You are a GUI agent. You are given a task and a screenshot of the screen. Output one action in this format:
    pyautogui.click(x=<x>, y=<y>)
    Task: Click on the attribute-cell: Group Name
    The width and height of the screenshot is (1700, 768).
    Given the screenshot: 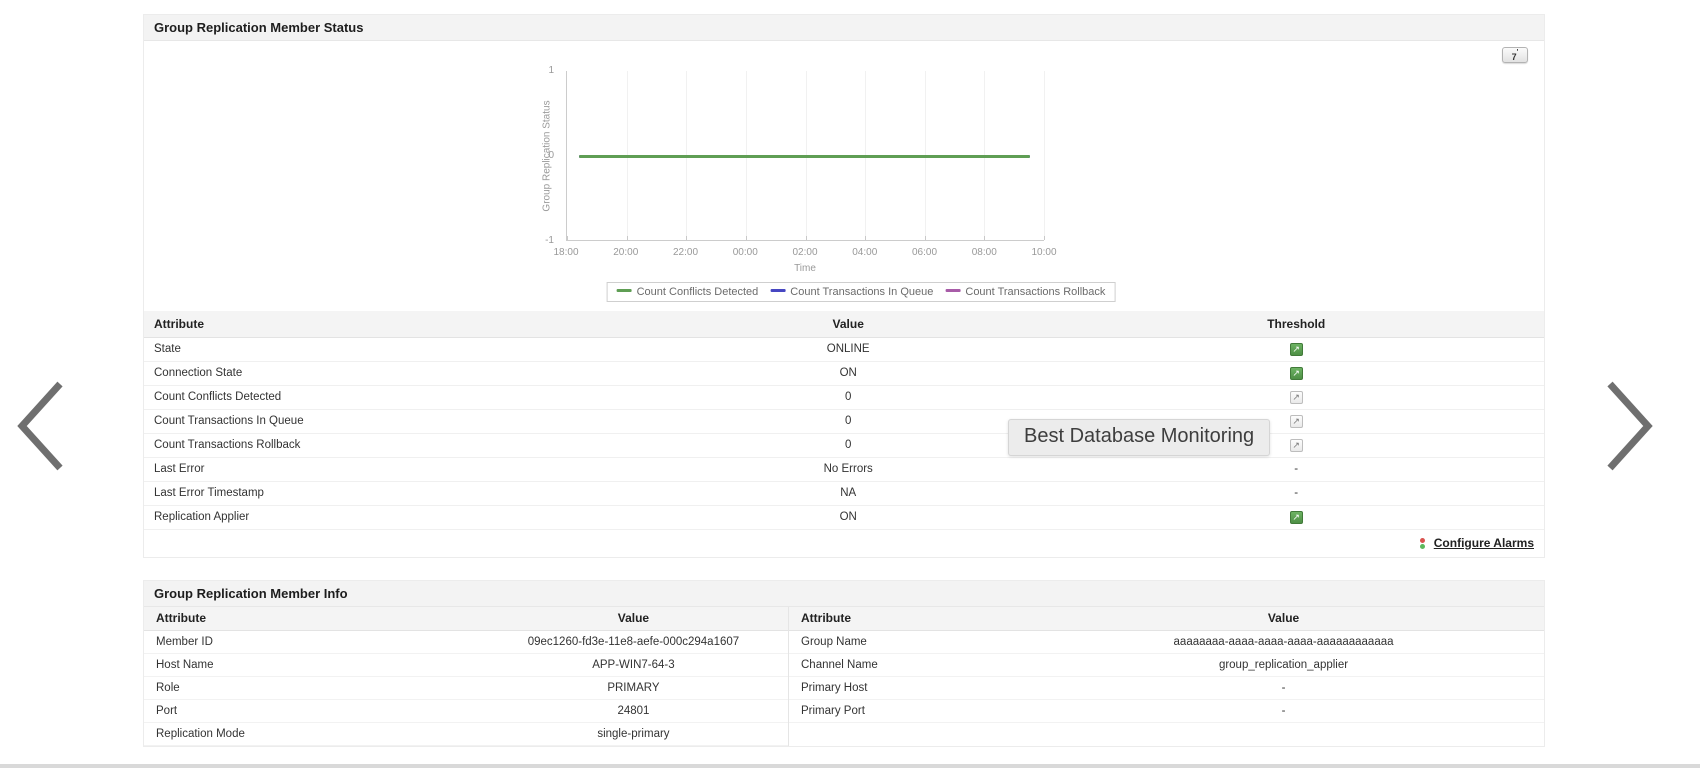 What is the action you would take?
    pyautogui.click(x=906, y=642)
    